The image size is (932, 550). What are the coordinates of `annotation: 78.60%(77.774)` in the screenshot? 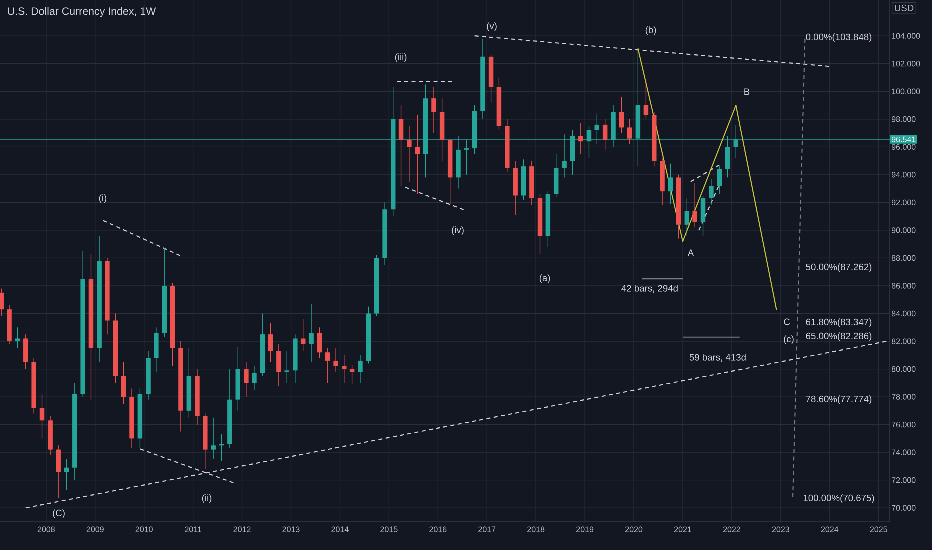 It's located at (839, 400).